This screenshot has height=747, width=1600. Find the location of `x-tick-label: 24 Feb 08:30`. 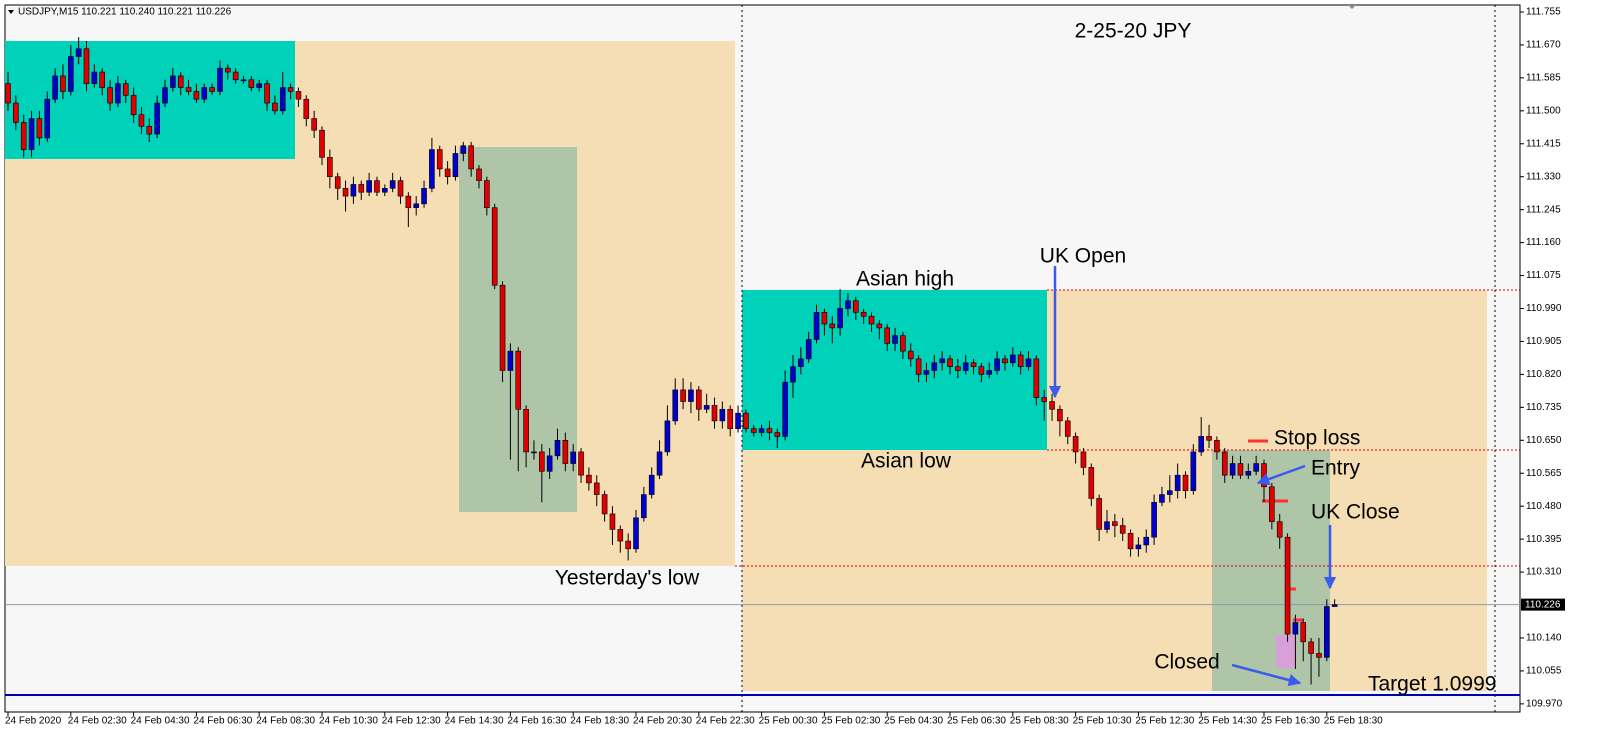

x-tick-label: 24 Feb 08:30 is located at coordinates (285, 721).